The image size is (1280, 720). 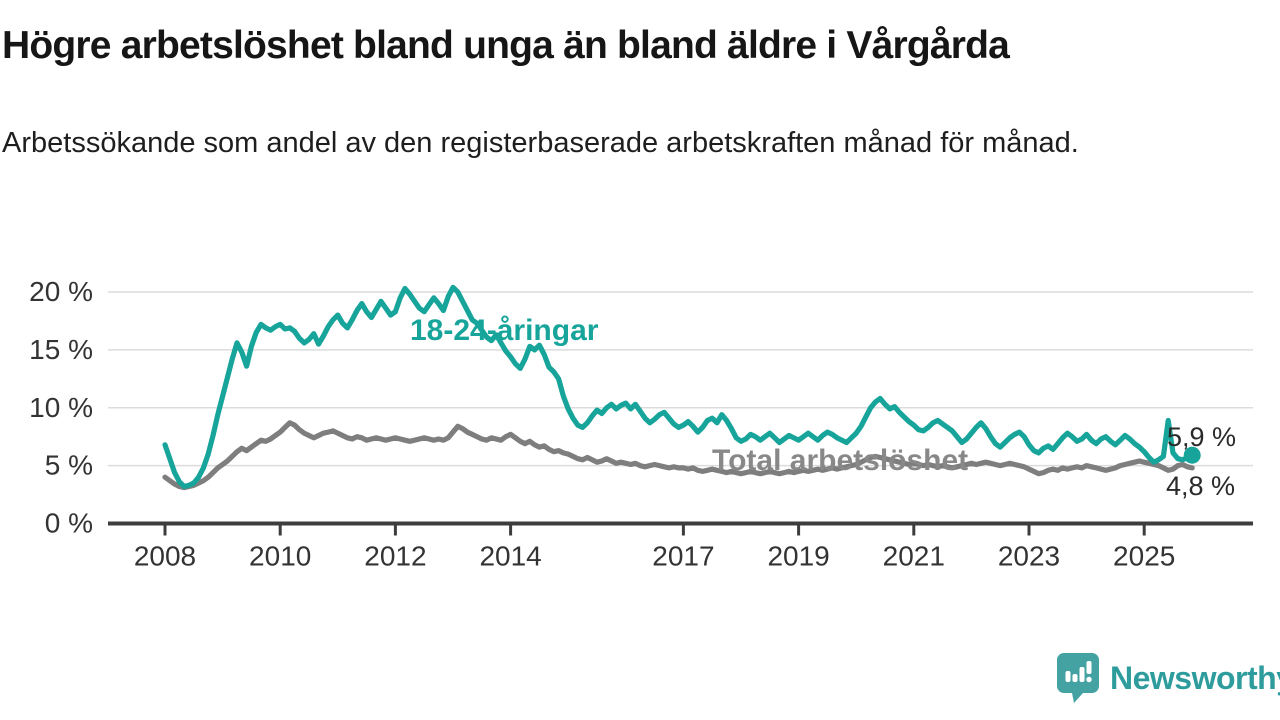 I want to click on y-tick-label: 0 %, so click(x=69, y=523).